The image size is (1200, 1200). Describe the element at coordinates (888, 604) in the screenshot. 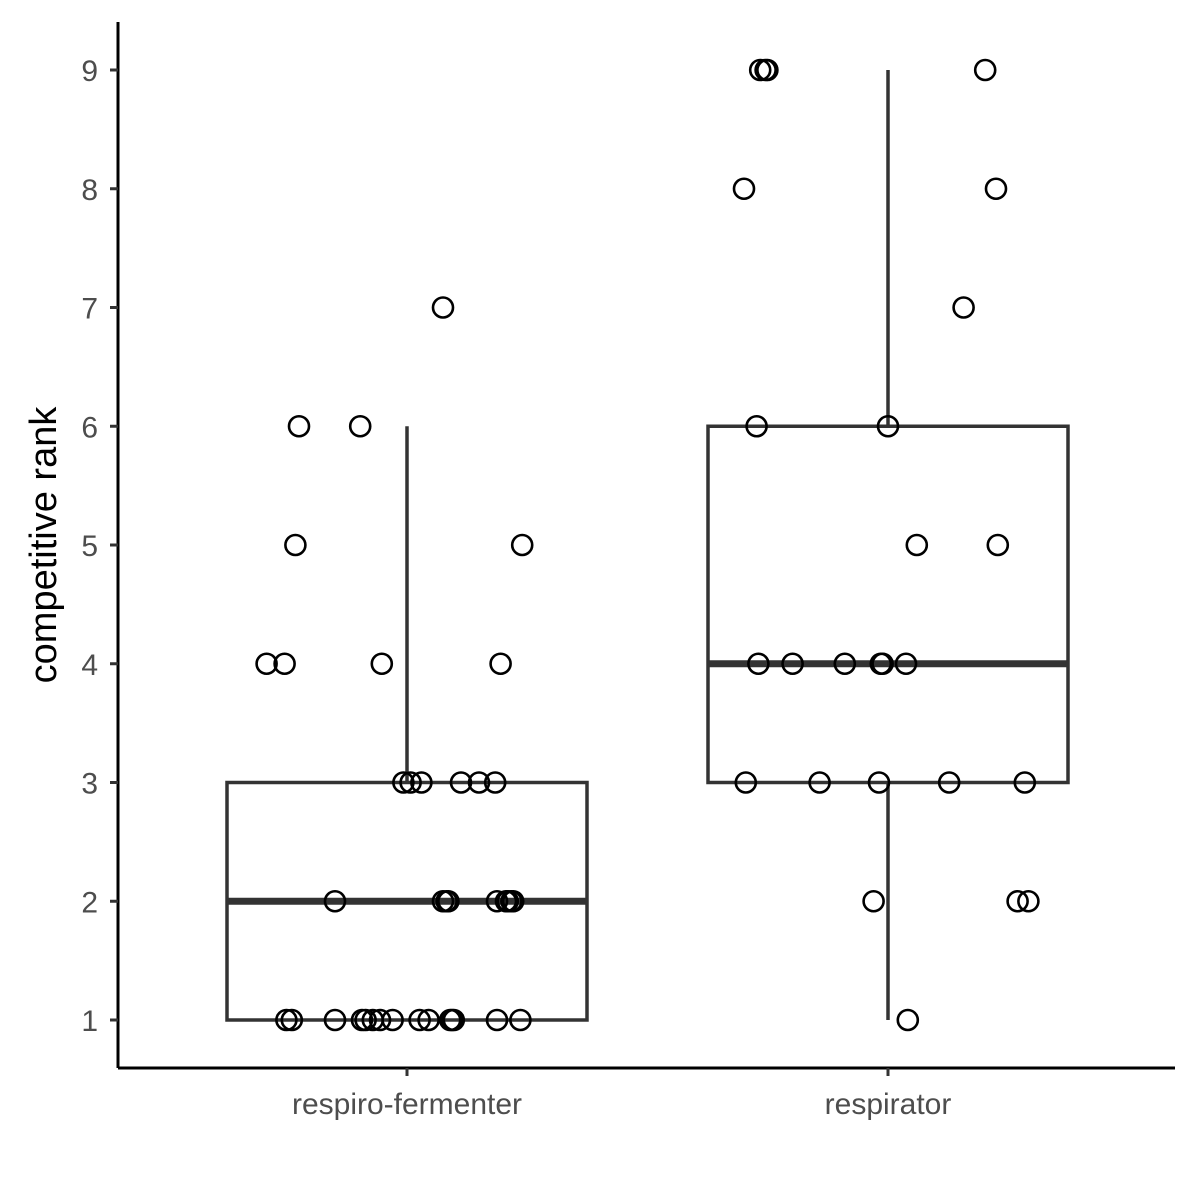

I see `box-rect` at that location.